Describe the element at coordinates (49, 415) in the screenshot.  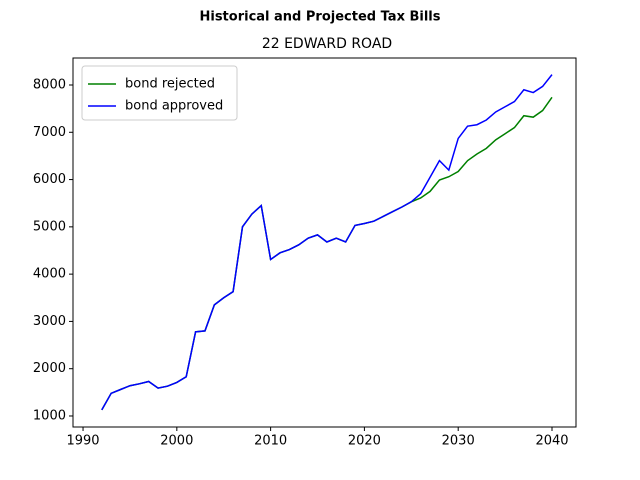
I see `y-tick-label: 1000` at that location.